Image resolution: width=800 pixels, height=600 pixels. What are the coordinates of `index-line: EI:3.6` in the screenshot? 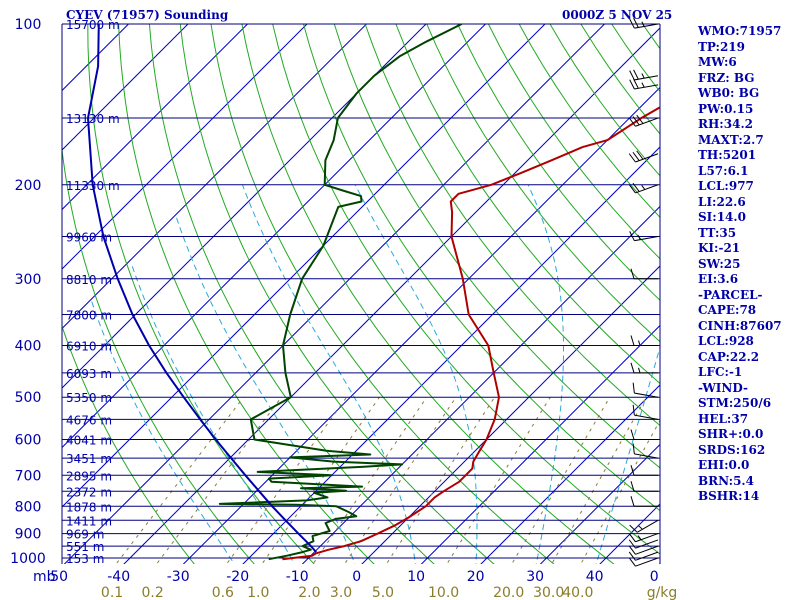 It's located at (718, 279).